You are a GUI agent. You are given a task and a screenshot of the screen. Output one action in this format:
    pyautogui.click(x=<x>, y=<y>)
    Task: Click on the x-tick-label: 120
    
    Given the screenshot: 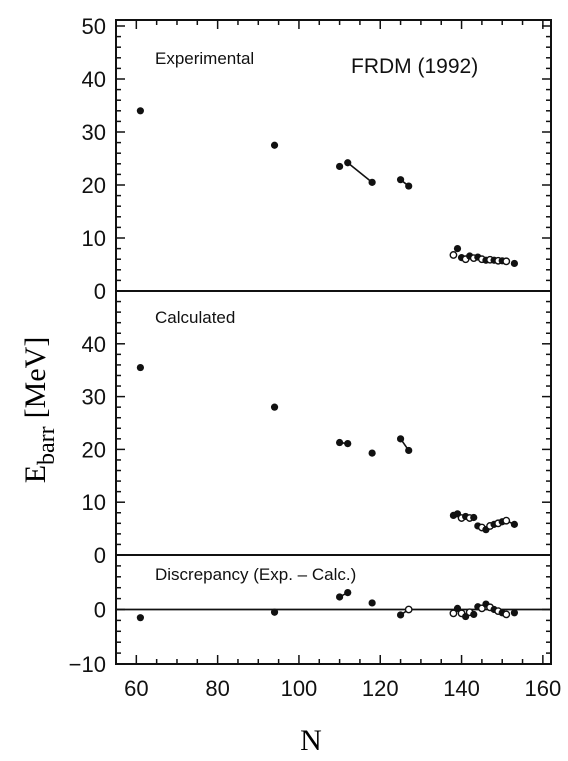 What is the action you would take?
    pyautogui.click(x=380, y=688)
    